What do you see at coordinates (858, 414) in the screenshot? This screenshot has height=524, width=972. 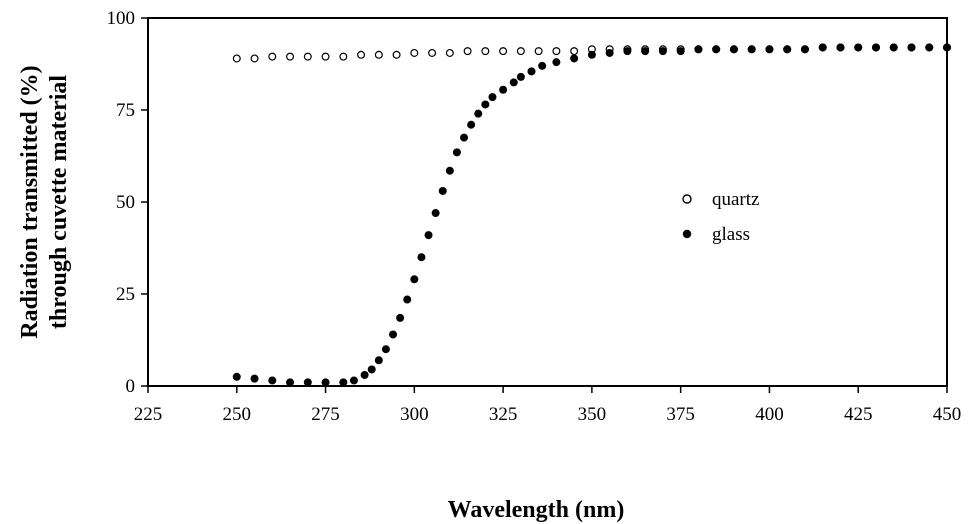 I see `x-tick-label: 425` at bounding box center [858, 414].